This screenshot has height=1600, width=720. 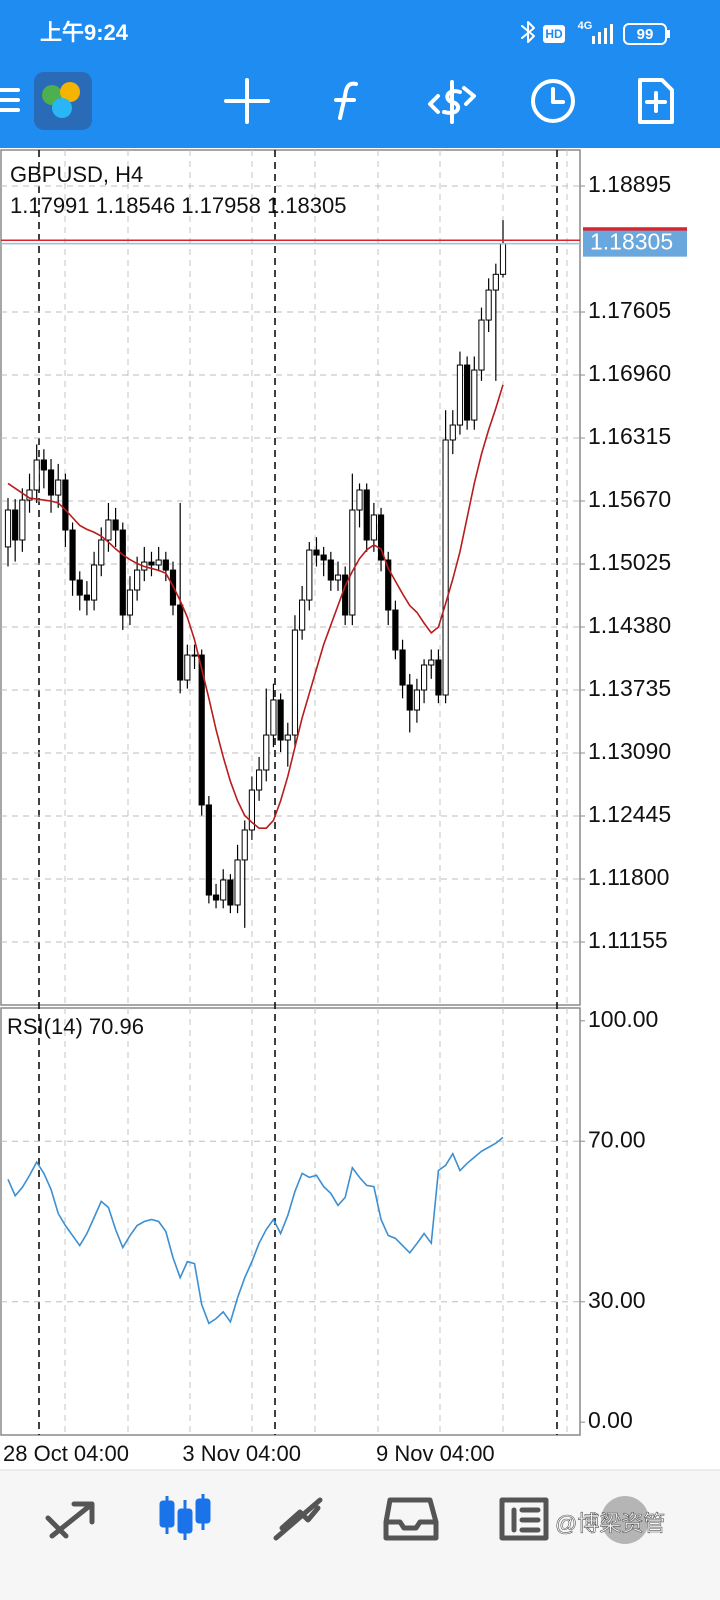 I want to click on y-tick-label: 1.11155, so click(x=628, y=940).